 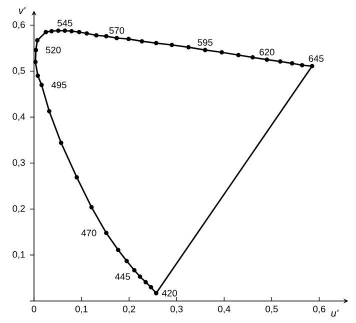 What do you see at coordinates (335, 313) in the screenshot?
I see `x-axis-title: u'` at bounding box center [335, 313].